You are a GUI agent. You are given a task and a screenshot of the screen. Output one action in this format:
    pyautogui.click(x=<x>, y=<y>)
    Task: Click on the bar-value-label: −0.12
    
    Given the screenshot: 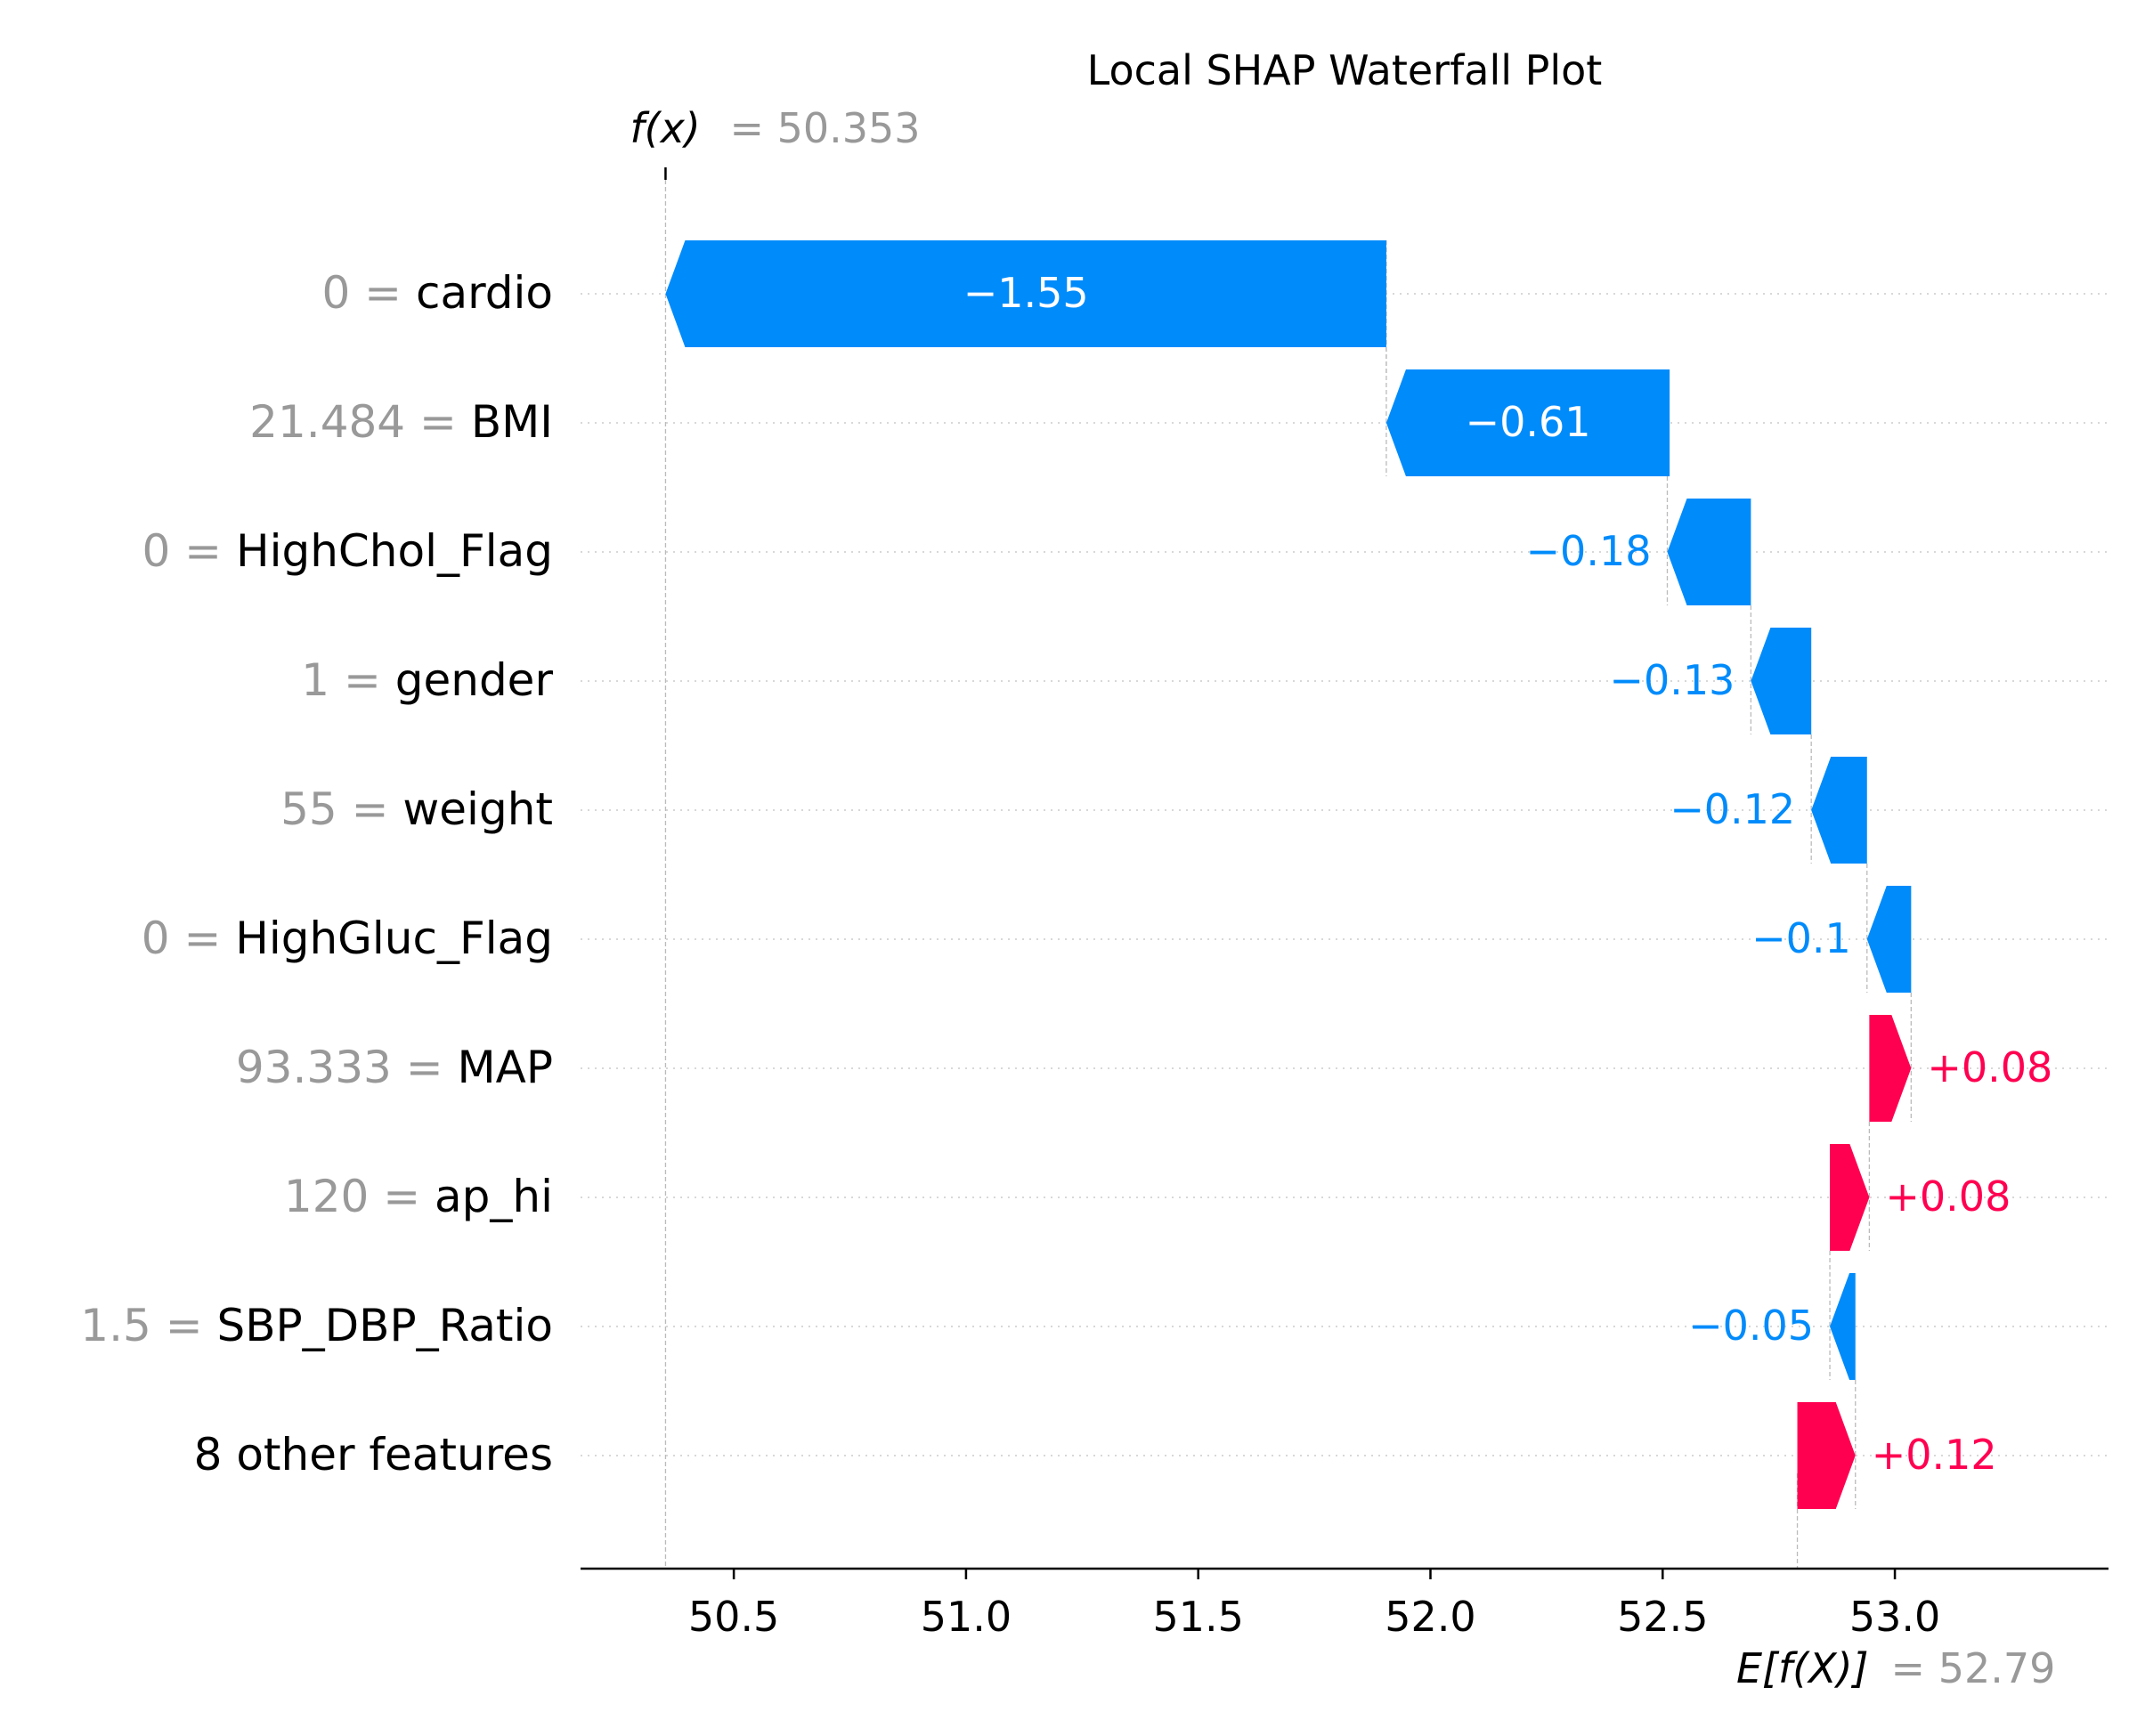 What is the action you would take?
    pyautogui.click(x=1732, y=809)
    